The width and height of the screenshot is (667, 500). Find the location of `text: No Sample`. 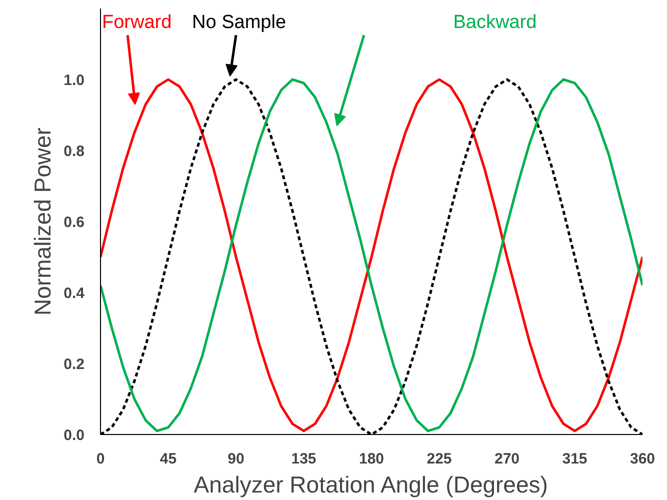

text: No Sample is located at coordinates (239, 23).